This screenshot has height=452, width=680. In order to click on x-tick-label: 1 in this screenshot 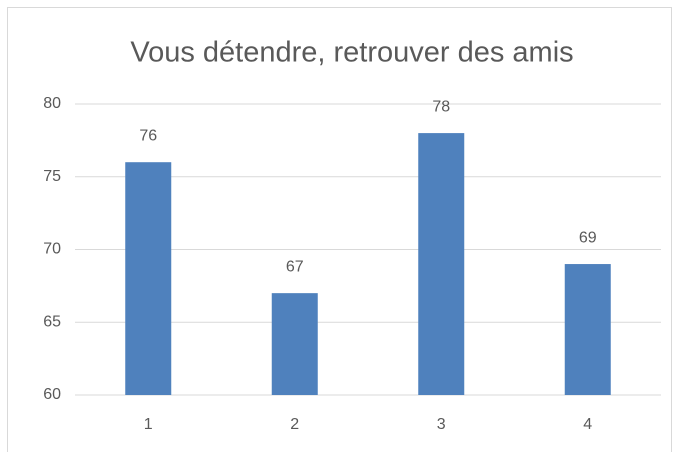, I will do `click(148, 424)`.